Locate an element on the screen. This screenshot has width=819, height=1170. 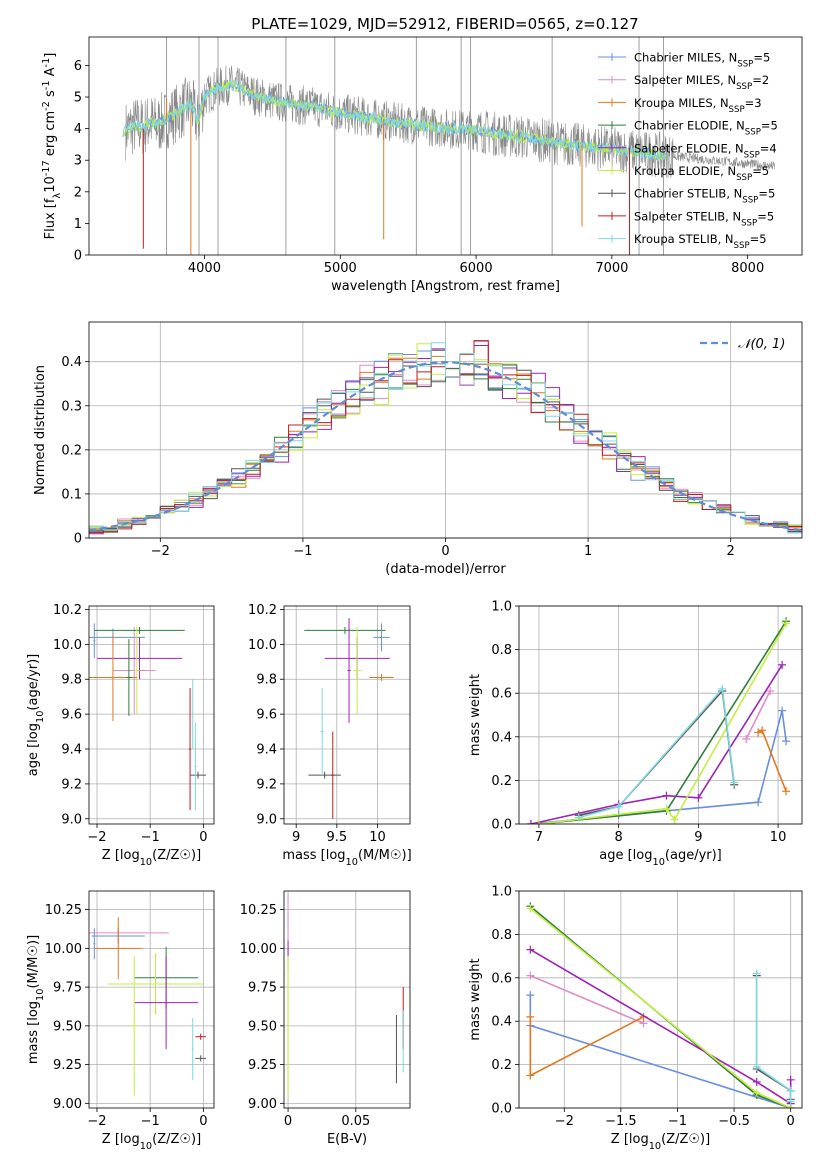
legend-label: Salpeter STELIB, NSSP=5 is located at coordinates (704, 218).